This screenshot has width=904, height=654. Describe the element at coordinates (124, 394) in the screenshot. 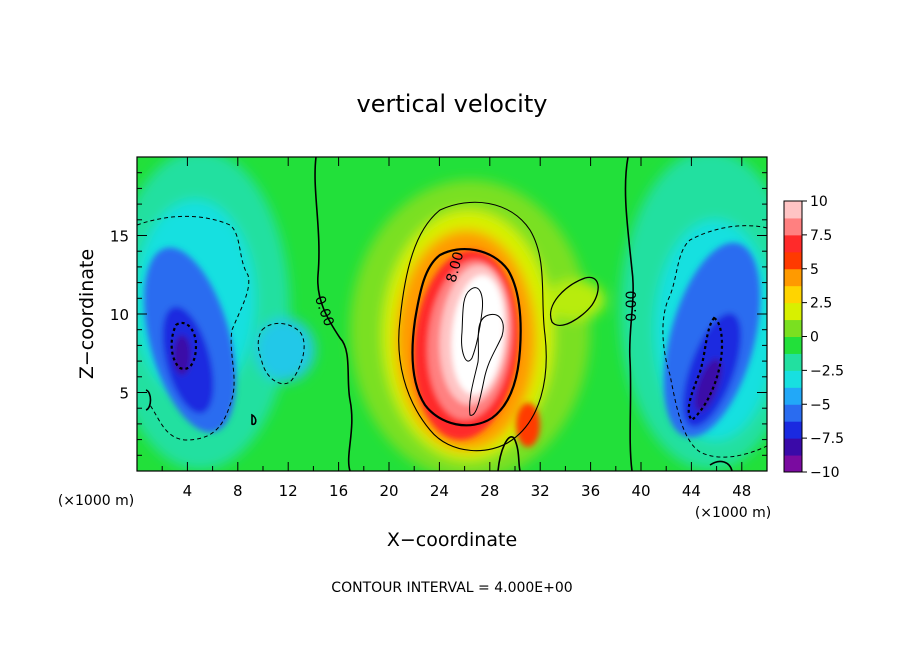

I see `y-tick-label: 5` at that location.